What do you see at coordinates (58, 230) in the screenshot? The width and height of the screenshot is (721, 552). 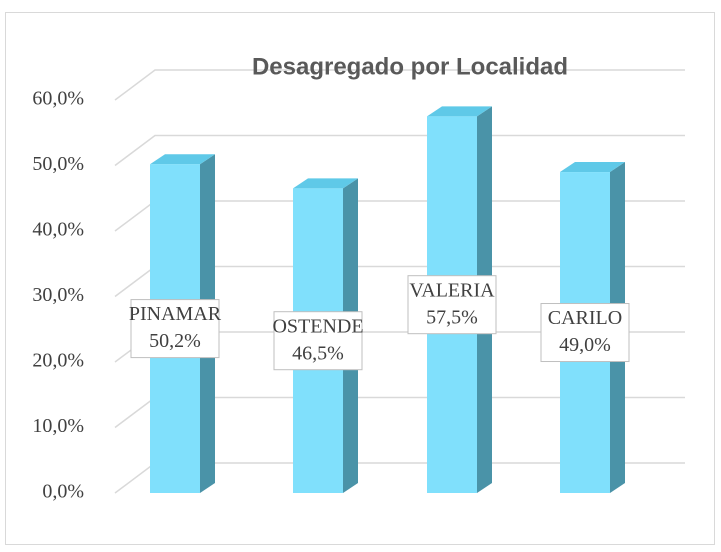 I see `y-tick-label: 40,0%` at bounding box center [58, 230].